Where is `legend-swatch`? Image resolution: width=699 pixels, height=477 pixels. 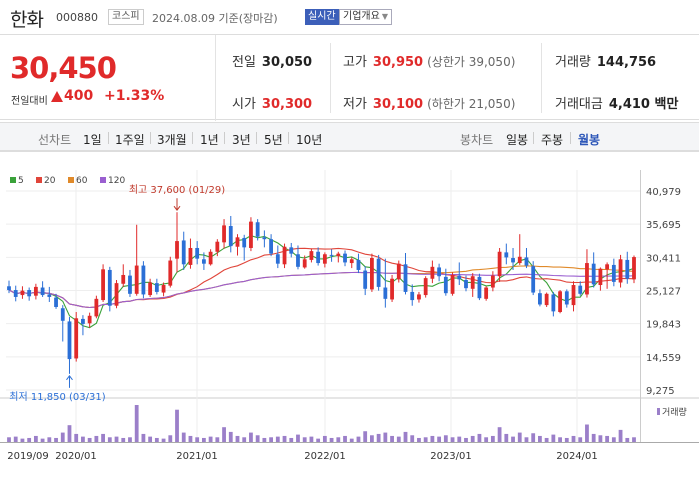 legend-swatch is located at coordinates (13, 180).